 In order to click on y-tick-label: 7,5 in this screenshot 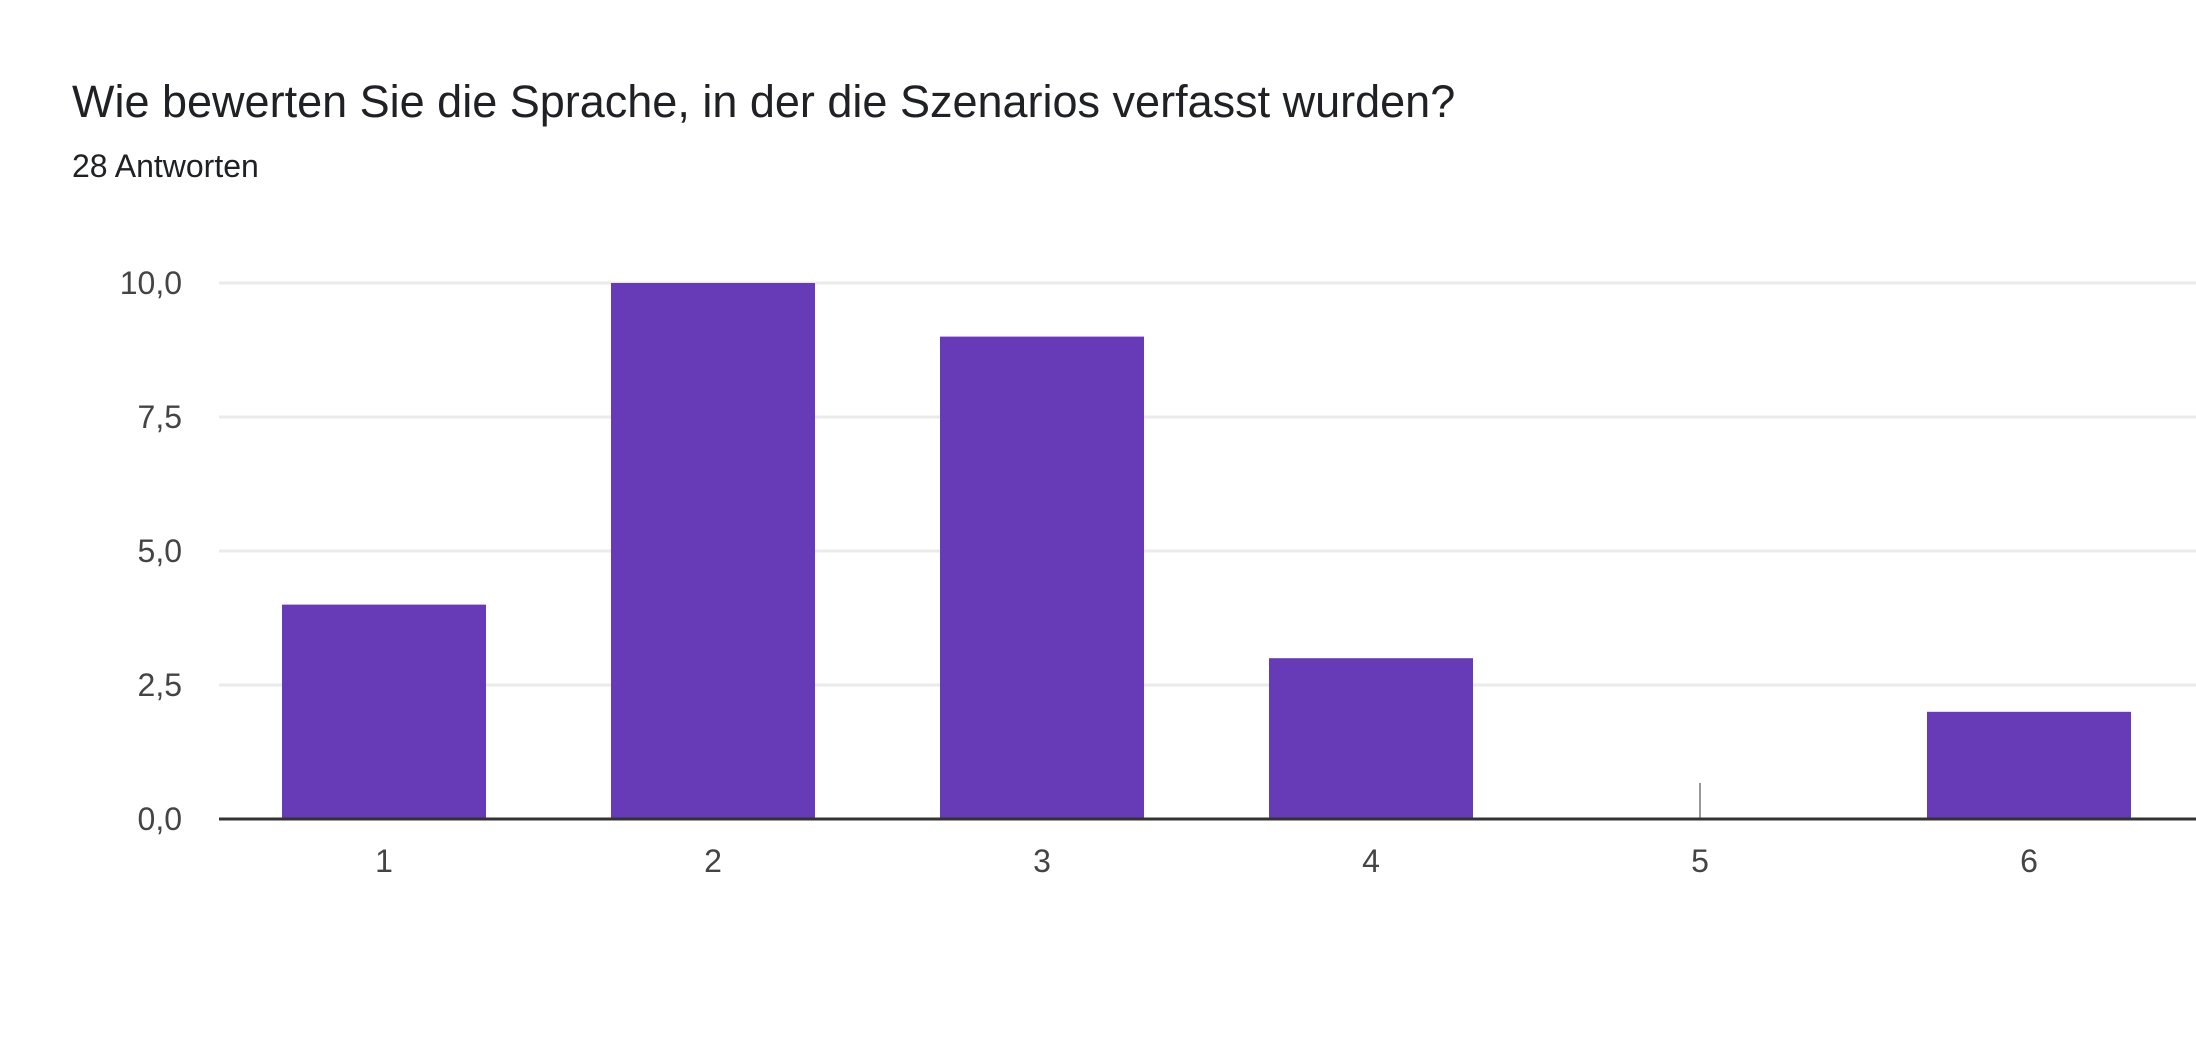, I will do `click(160, 417)`.